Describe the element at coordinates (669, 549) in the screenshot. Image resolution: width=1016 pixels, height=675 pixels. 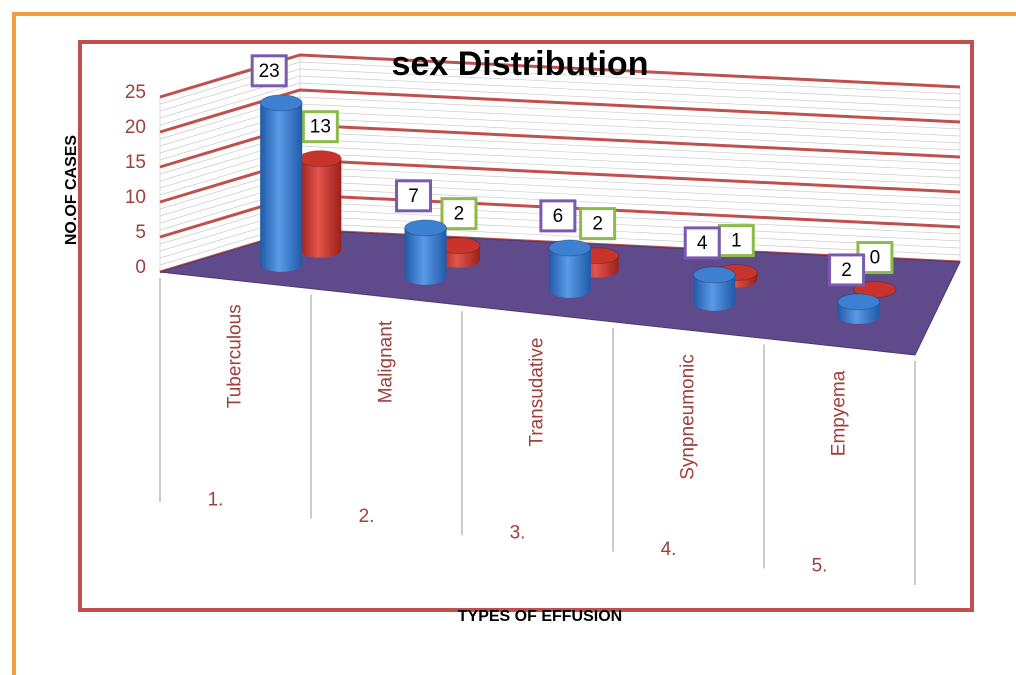
I see `category-number: 4.` at that location.